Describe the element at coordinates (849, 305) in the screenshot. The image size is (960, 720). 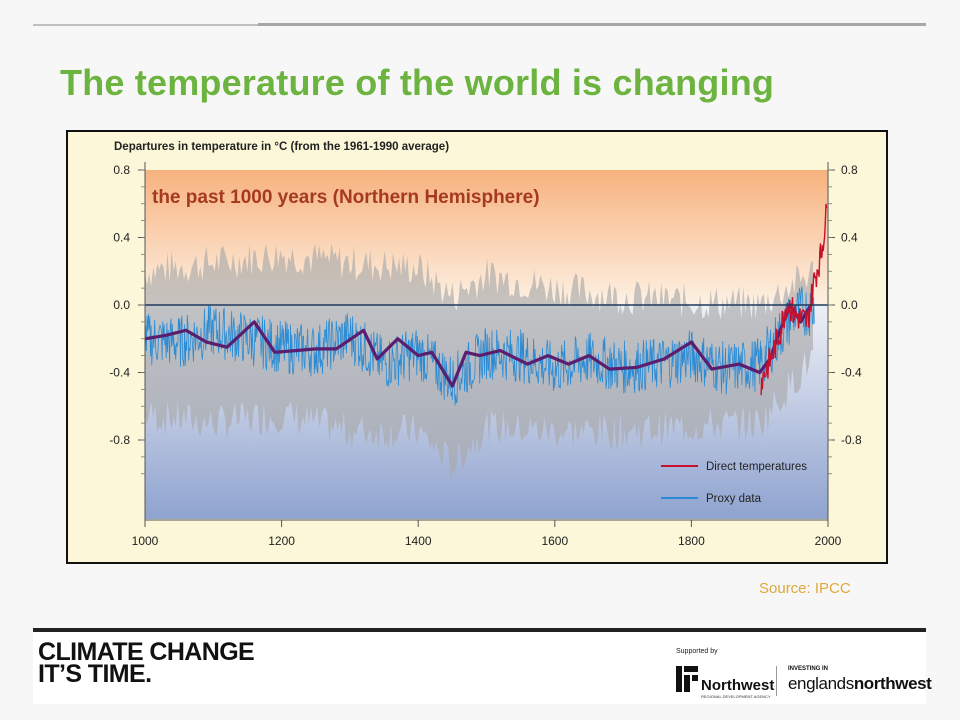
I see `y-tick-label-right: 0.0` at that location.